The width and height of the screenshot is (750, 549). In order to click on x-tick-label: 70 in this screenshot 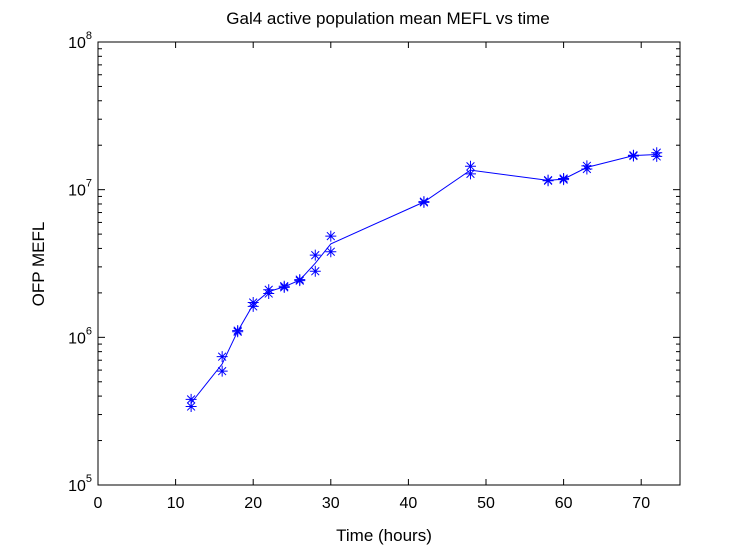, I will do `click(641, 503)`.